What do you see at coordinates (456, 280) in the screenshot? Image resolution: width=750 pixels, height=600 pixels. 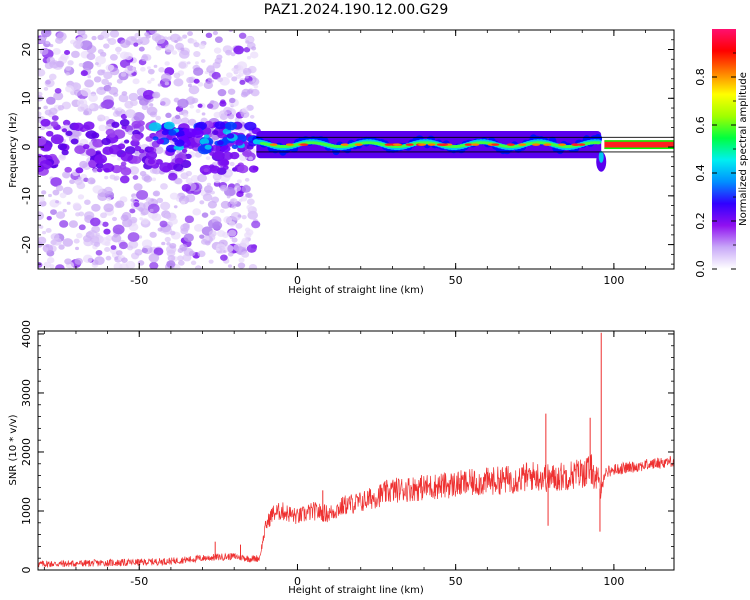 I see `x-tick-label: 50` at bounding box center [456, 280].